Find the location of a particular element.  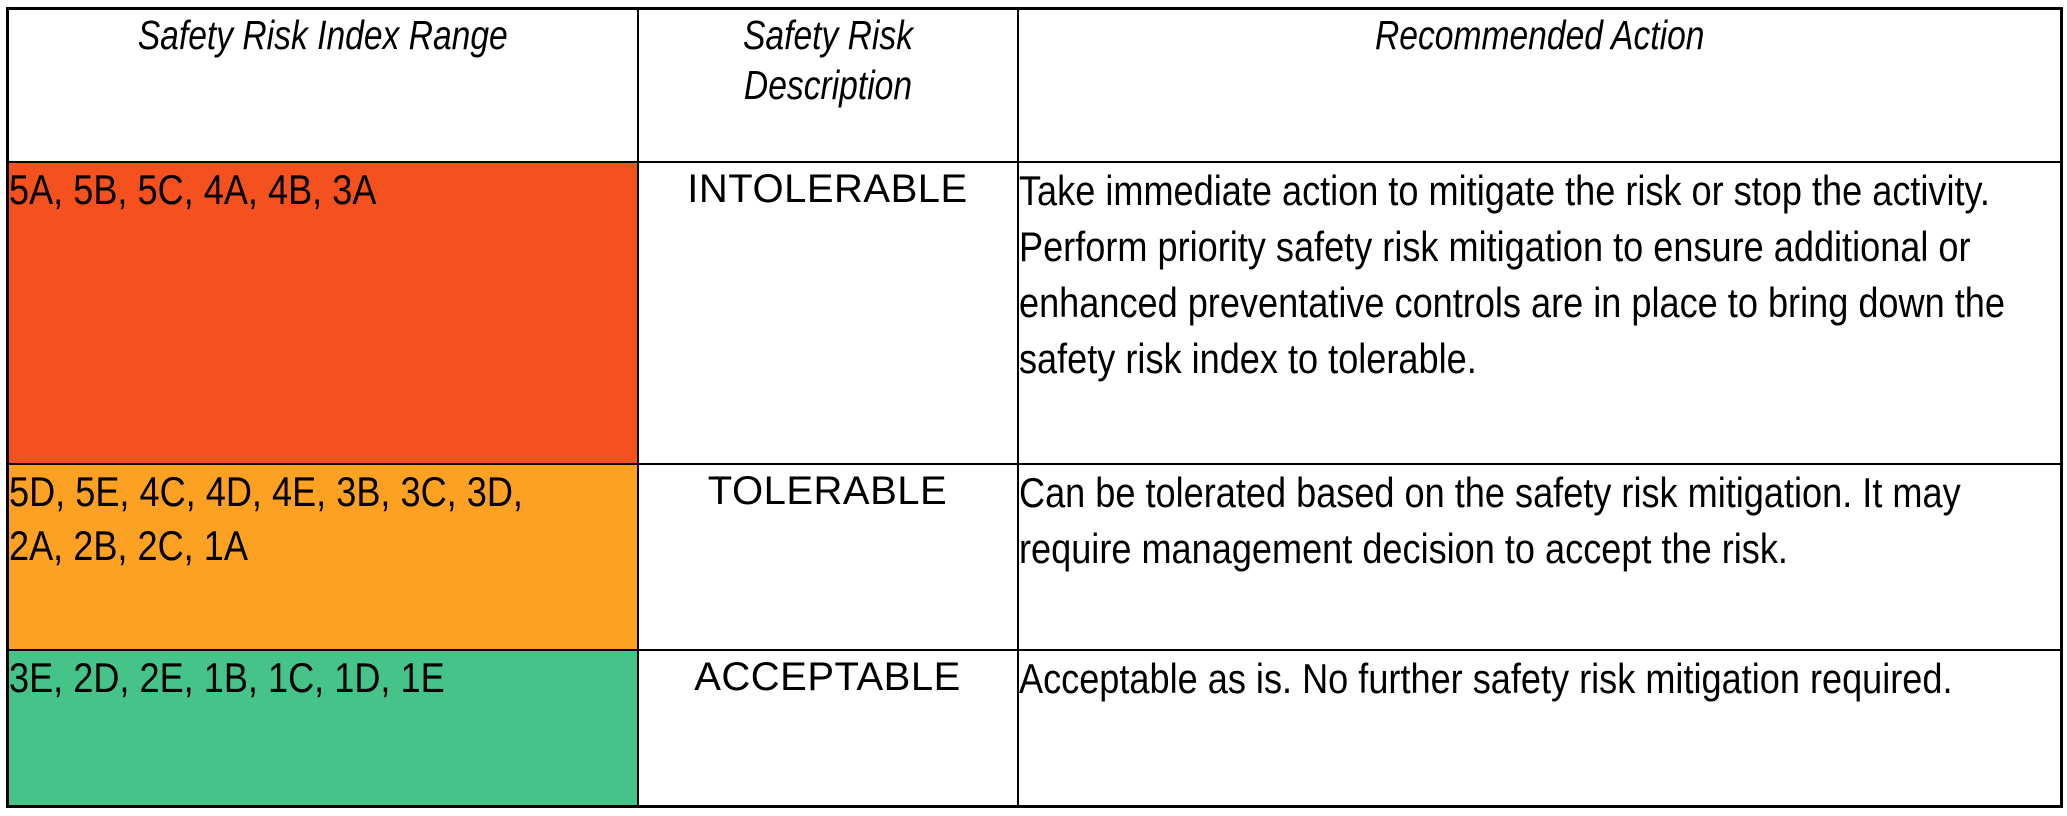

column-header-risk-description: Safety Risk Description is located at coordinates (827, 85).